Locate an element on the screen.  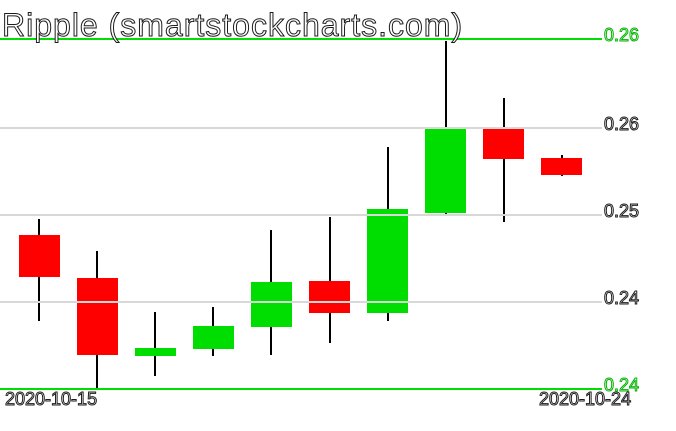
chart-title: Ripple (smartstockcharts.com) is located at coordinates (232, 25).